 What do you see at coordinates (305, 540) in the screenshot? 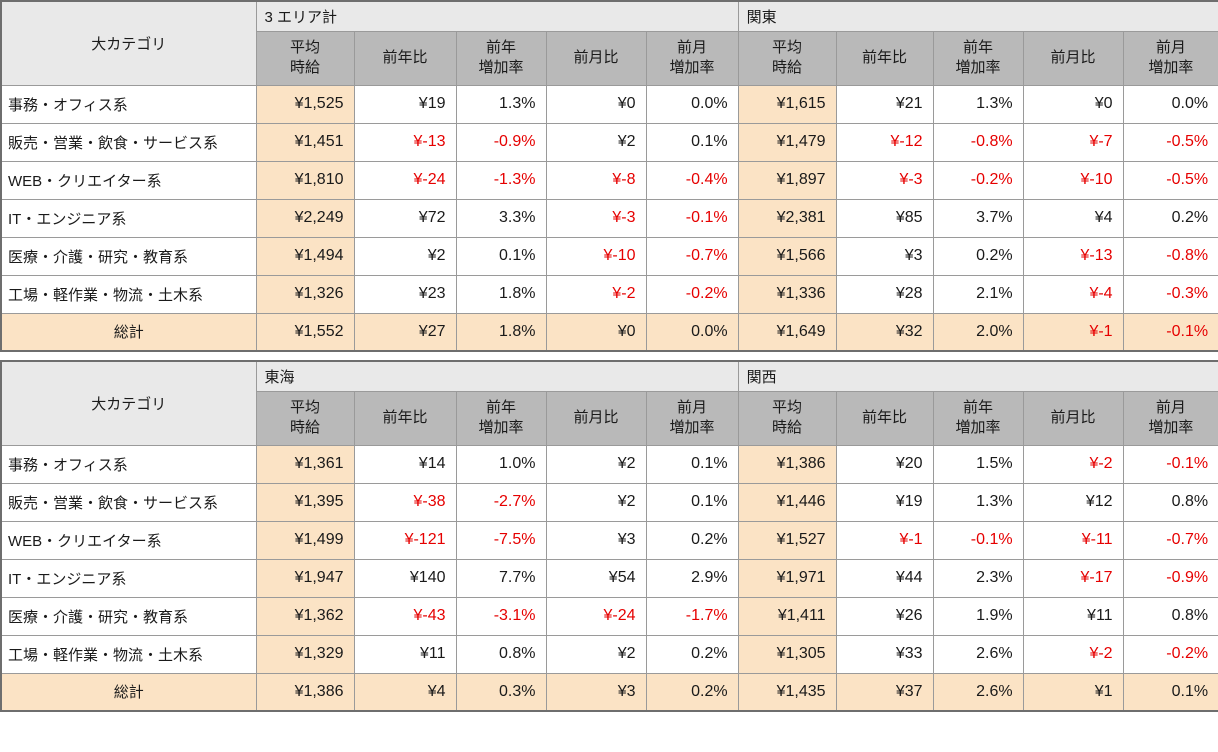
I see `average-wage-cell: ¥1,499` at bounding box center [305, 540].